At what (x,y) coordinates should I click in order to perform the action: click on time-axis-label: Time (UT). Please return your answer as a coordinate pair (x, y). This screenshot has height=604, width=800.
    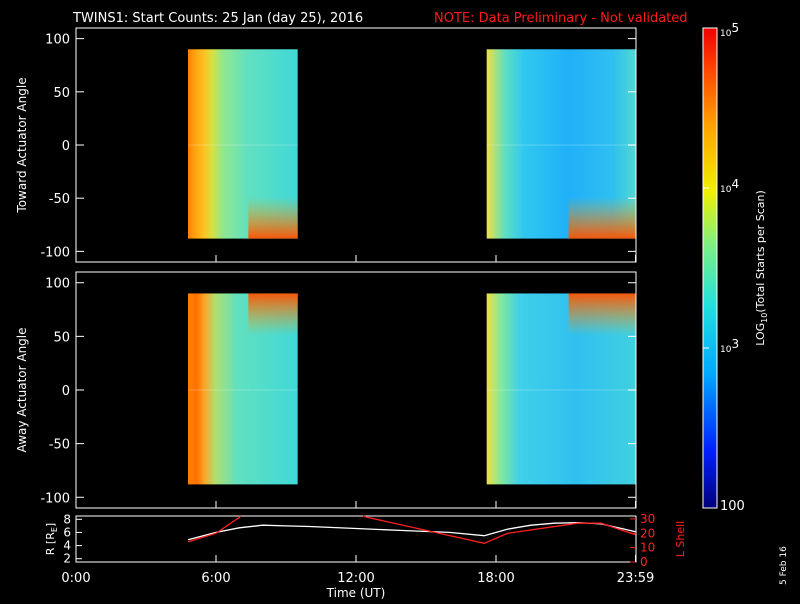
    Looking at the image, I should click on (356, 593).